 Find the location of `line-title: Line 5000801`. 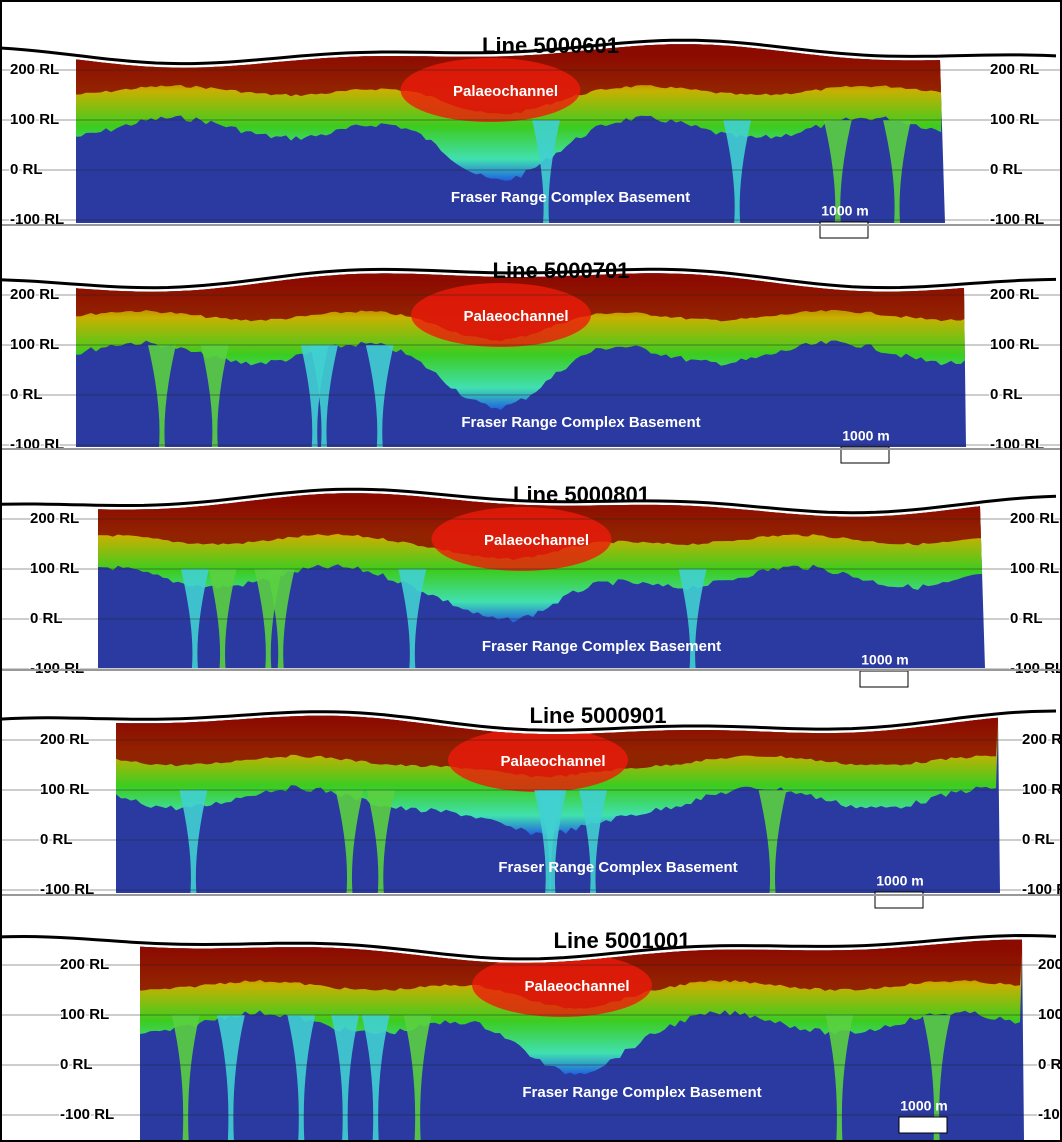

line-title: Line 5000801 is located at coordinates (581, 494).